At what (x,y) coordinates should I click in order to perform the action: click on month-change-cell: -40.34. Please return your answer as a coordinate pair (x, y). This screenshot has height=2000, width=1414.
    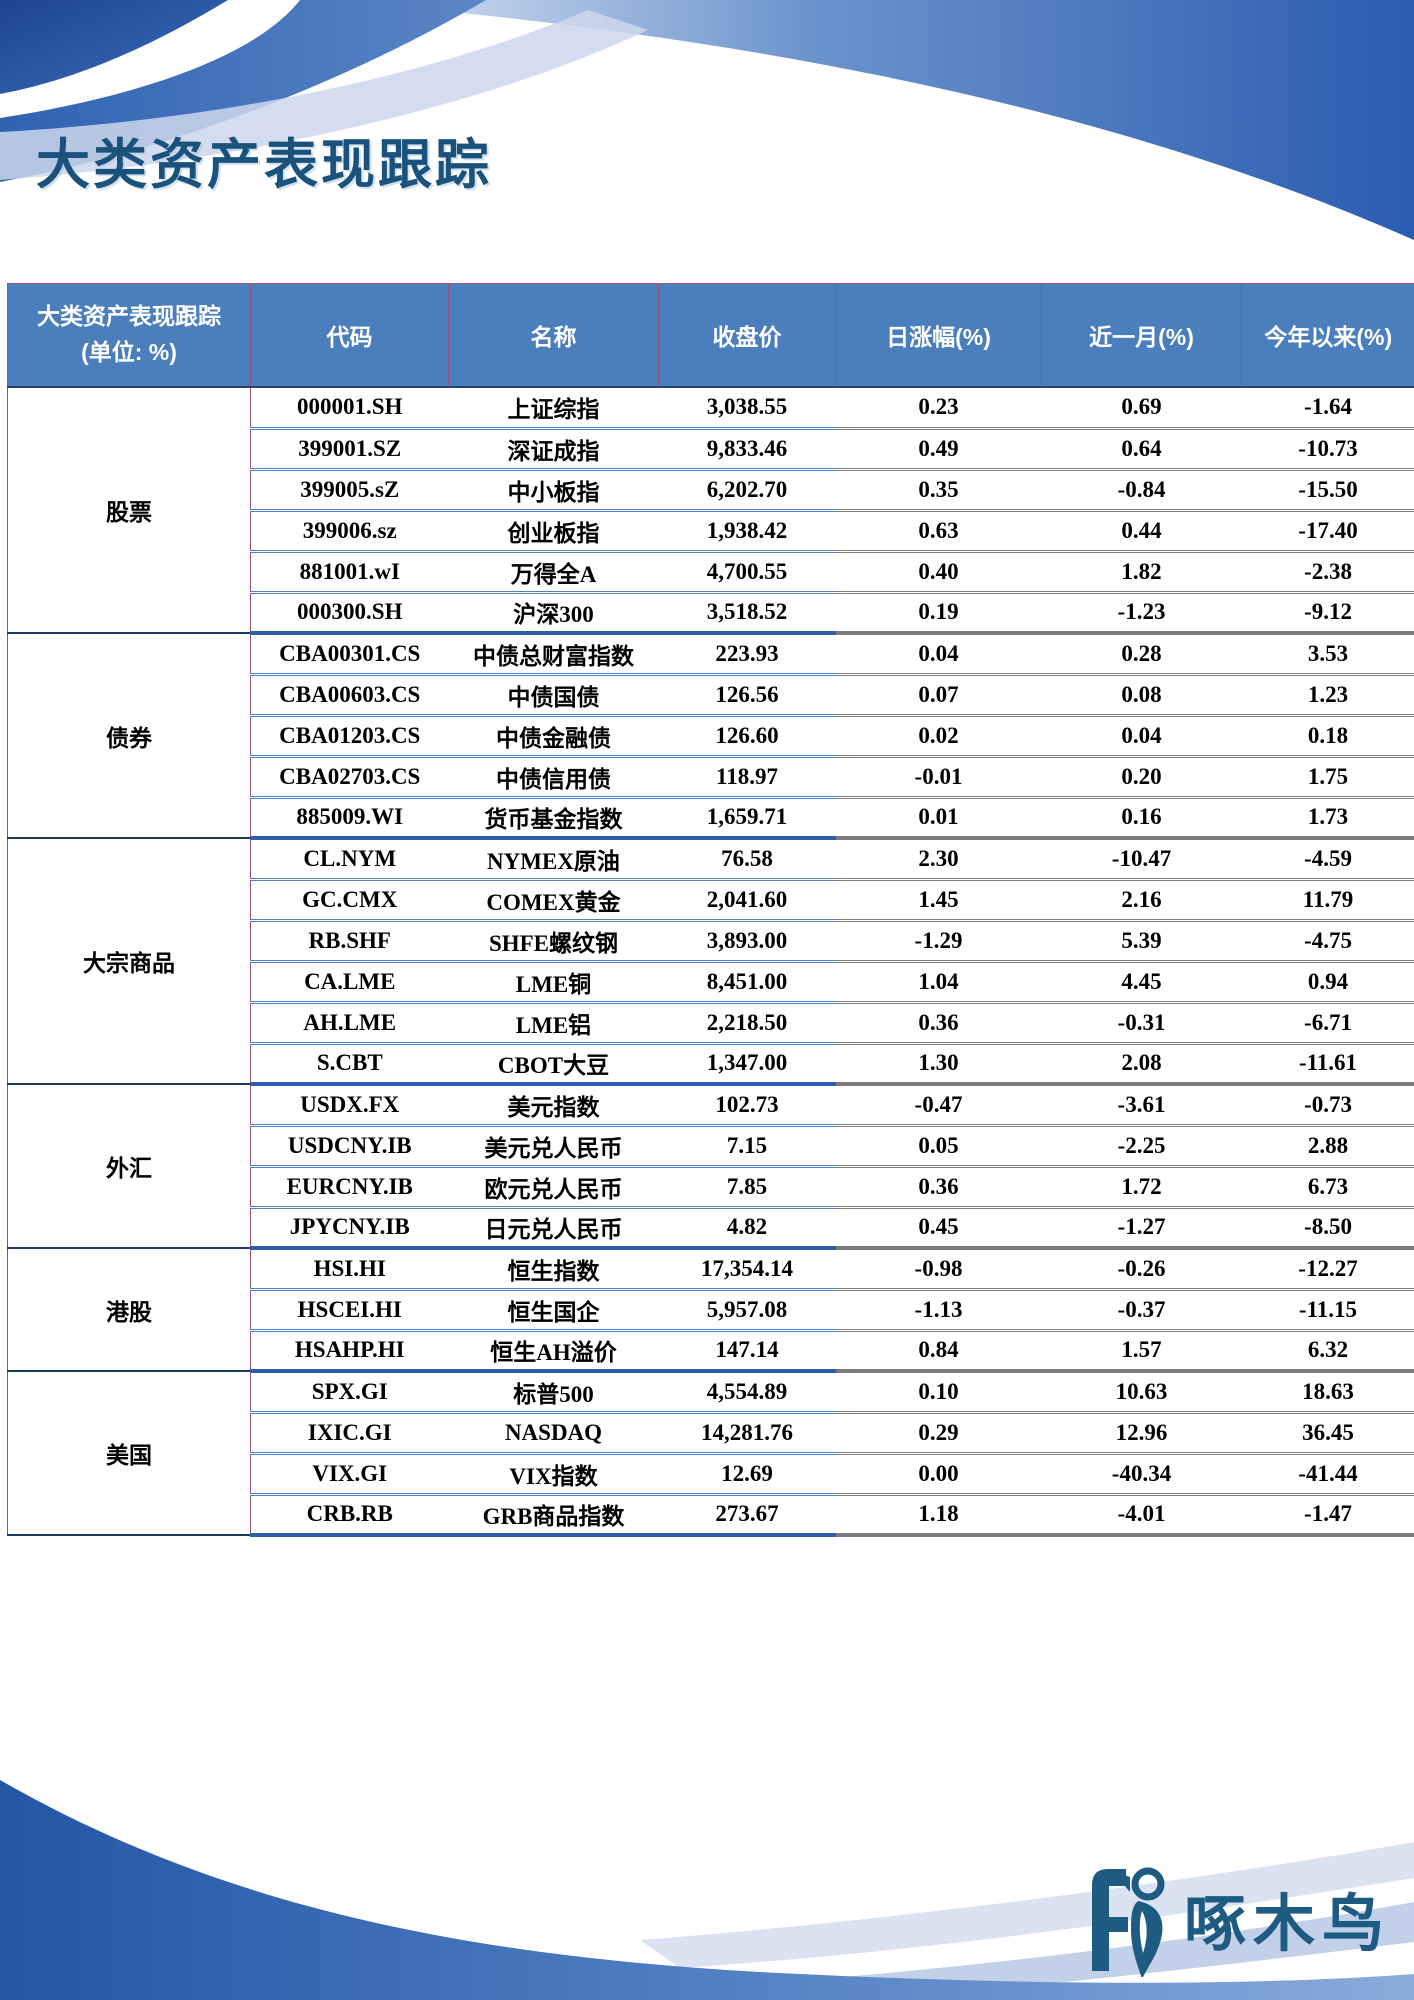
    Looking at the image, I should click on (1141, 1474).